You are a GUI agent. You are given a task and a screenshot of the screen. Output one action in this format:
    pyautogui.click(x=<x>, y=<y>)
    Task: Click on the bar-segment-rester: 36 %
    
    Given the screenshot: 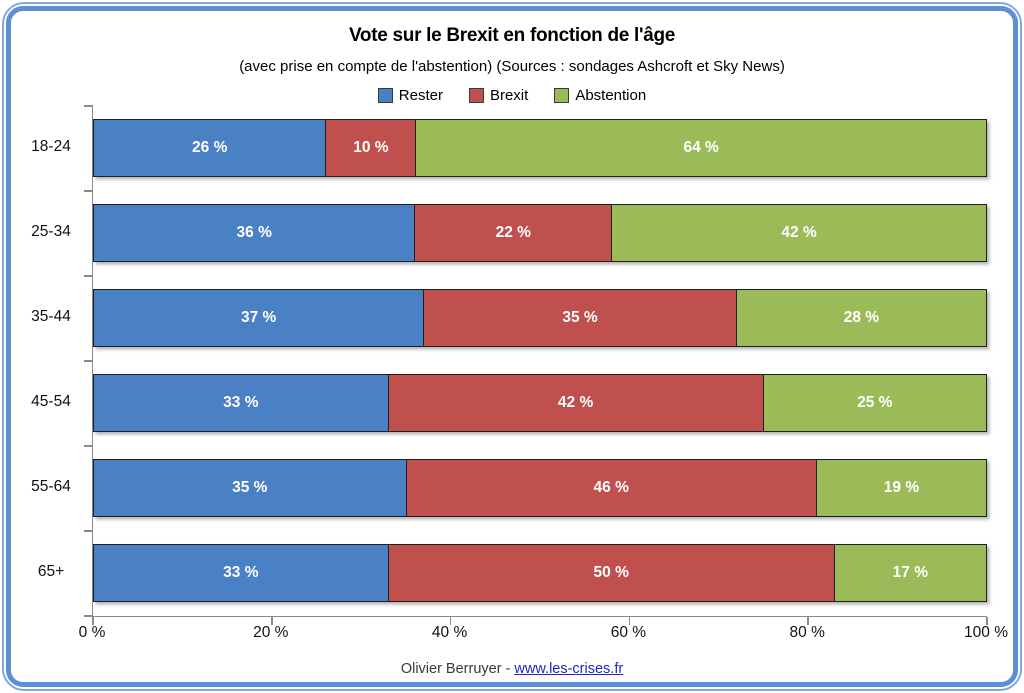 What is the action you would take?
    pyautogui.click(x=255, y=233)
    